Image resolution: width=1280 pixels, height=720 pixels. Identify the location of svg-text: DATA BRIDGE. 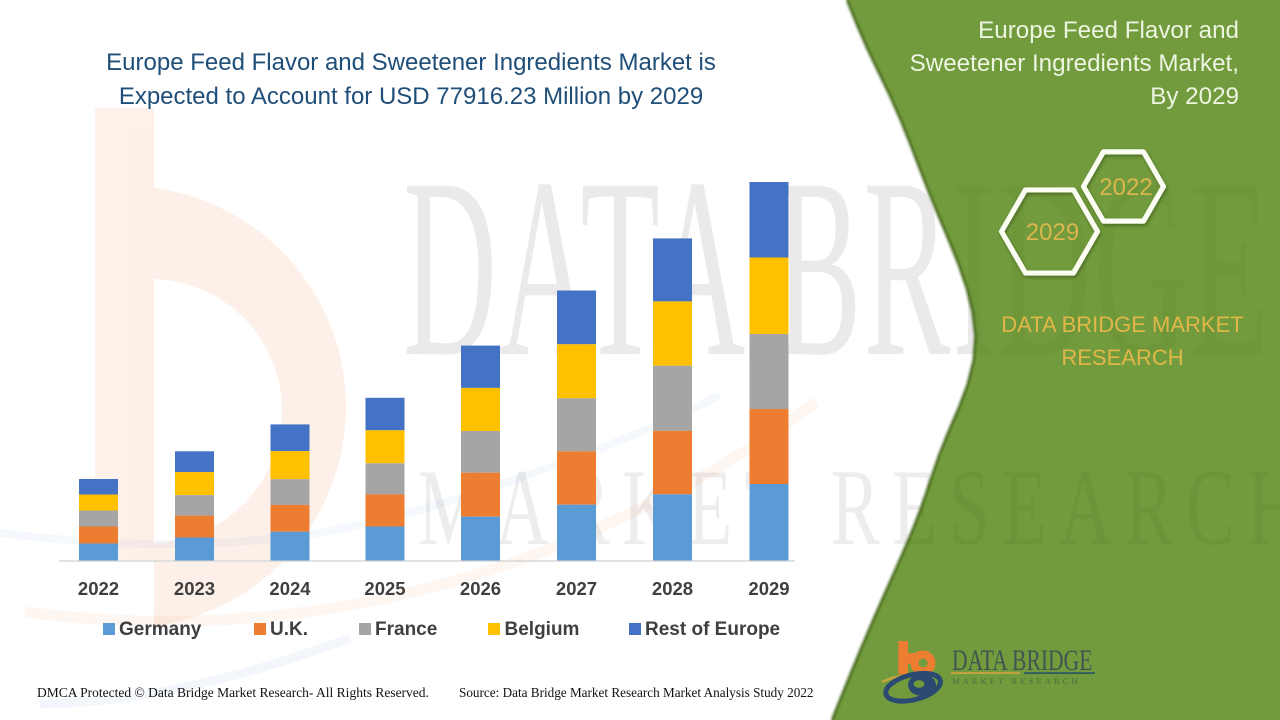
(1022, 660).